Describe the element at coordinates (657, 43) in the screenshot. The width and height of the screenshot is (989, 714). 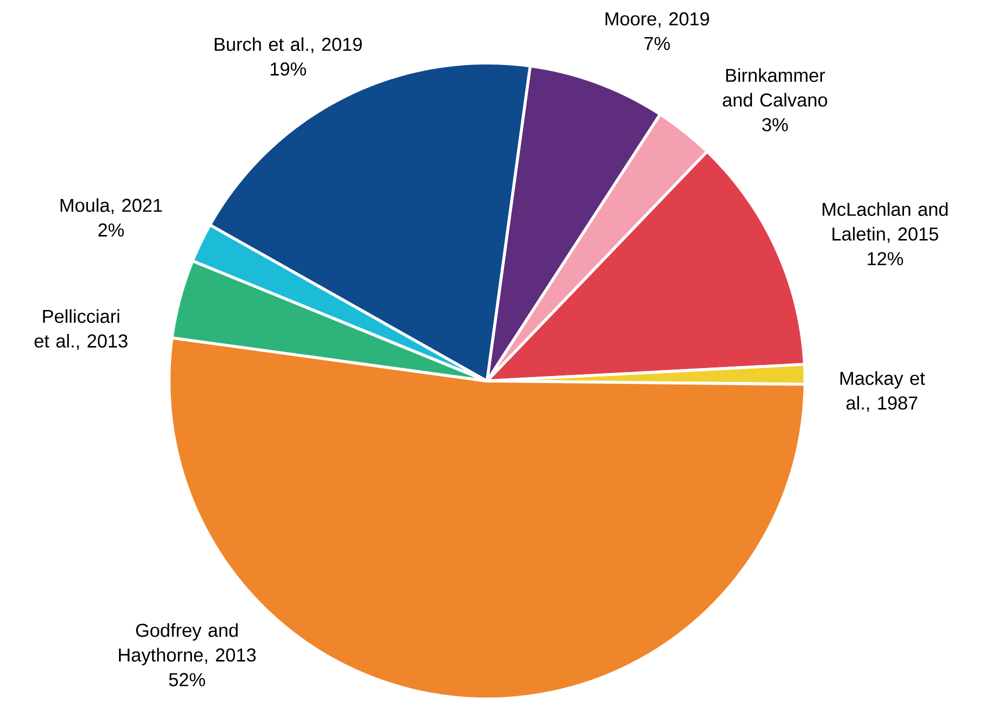
I see `data-label: 7%` at that location.